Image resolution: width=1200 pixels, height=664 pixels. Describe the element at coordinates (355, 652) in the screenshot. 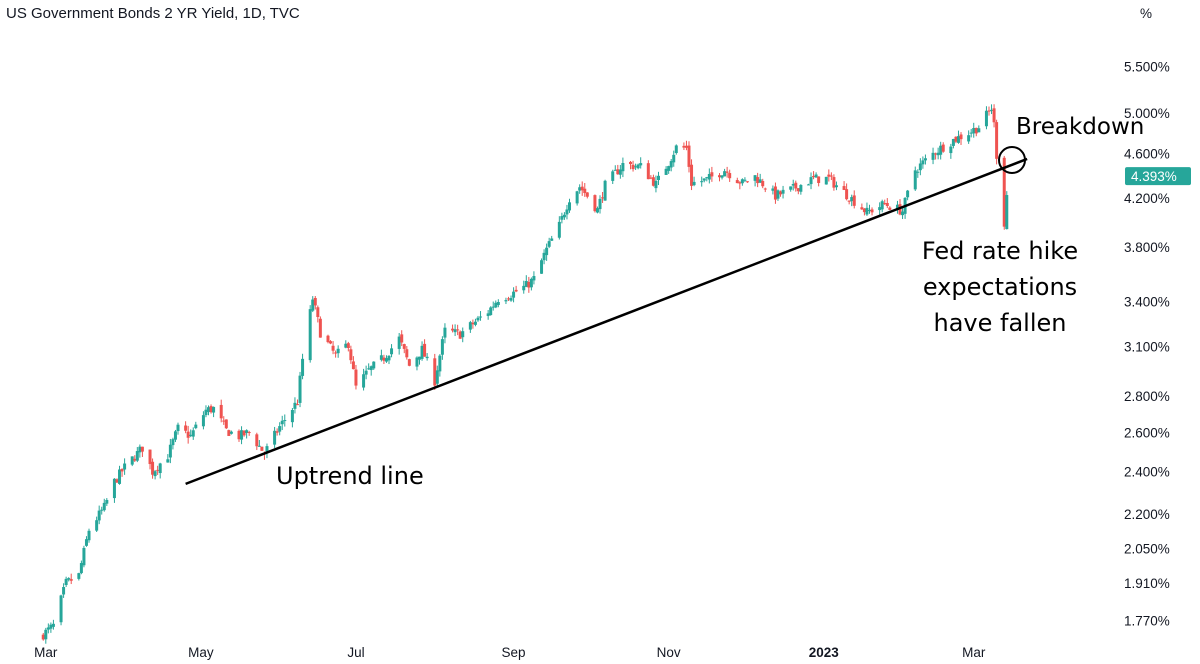

I see `x-tick-label: Jul` at that location.